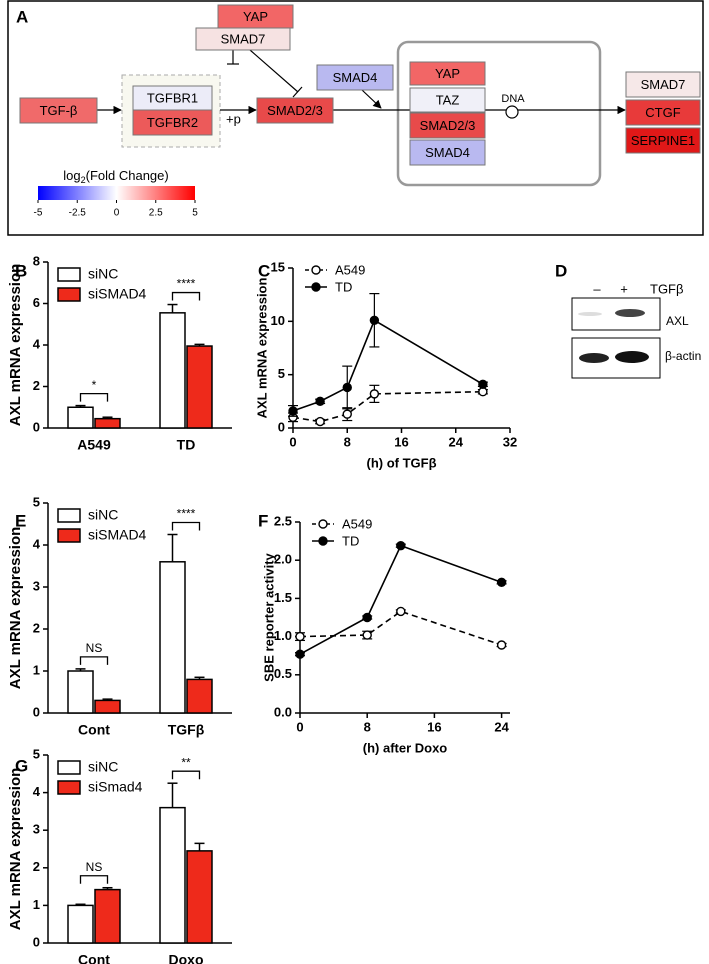 Image resolution: width=709 pixels, height=964 pixels. What do you see at coordinates (36, 941) in the screenshot?
I see `y-tick-label: 0` at bounding box center [36, 941].